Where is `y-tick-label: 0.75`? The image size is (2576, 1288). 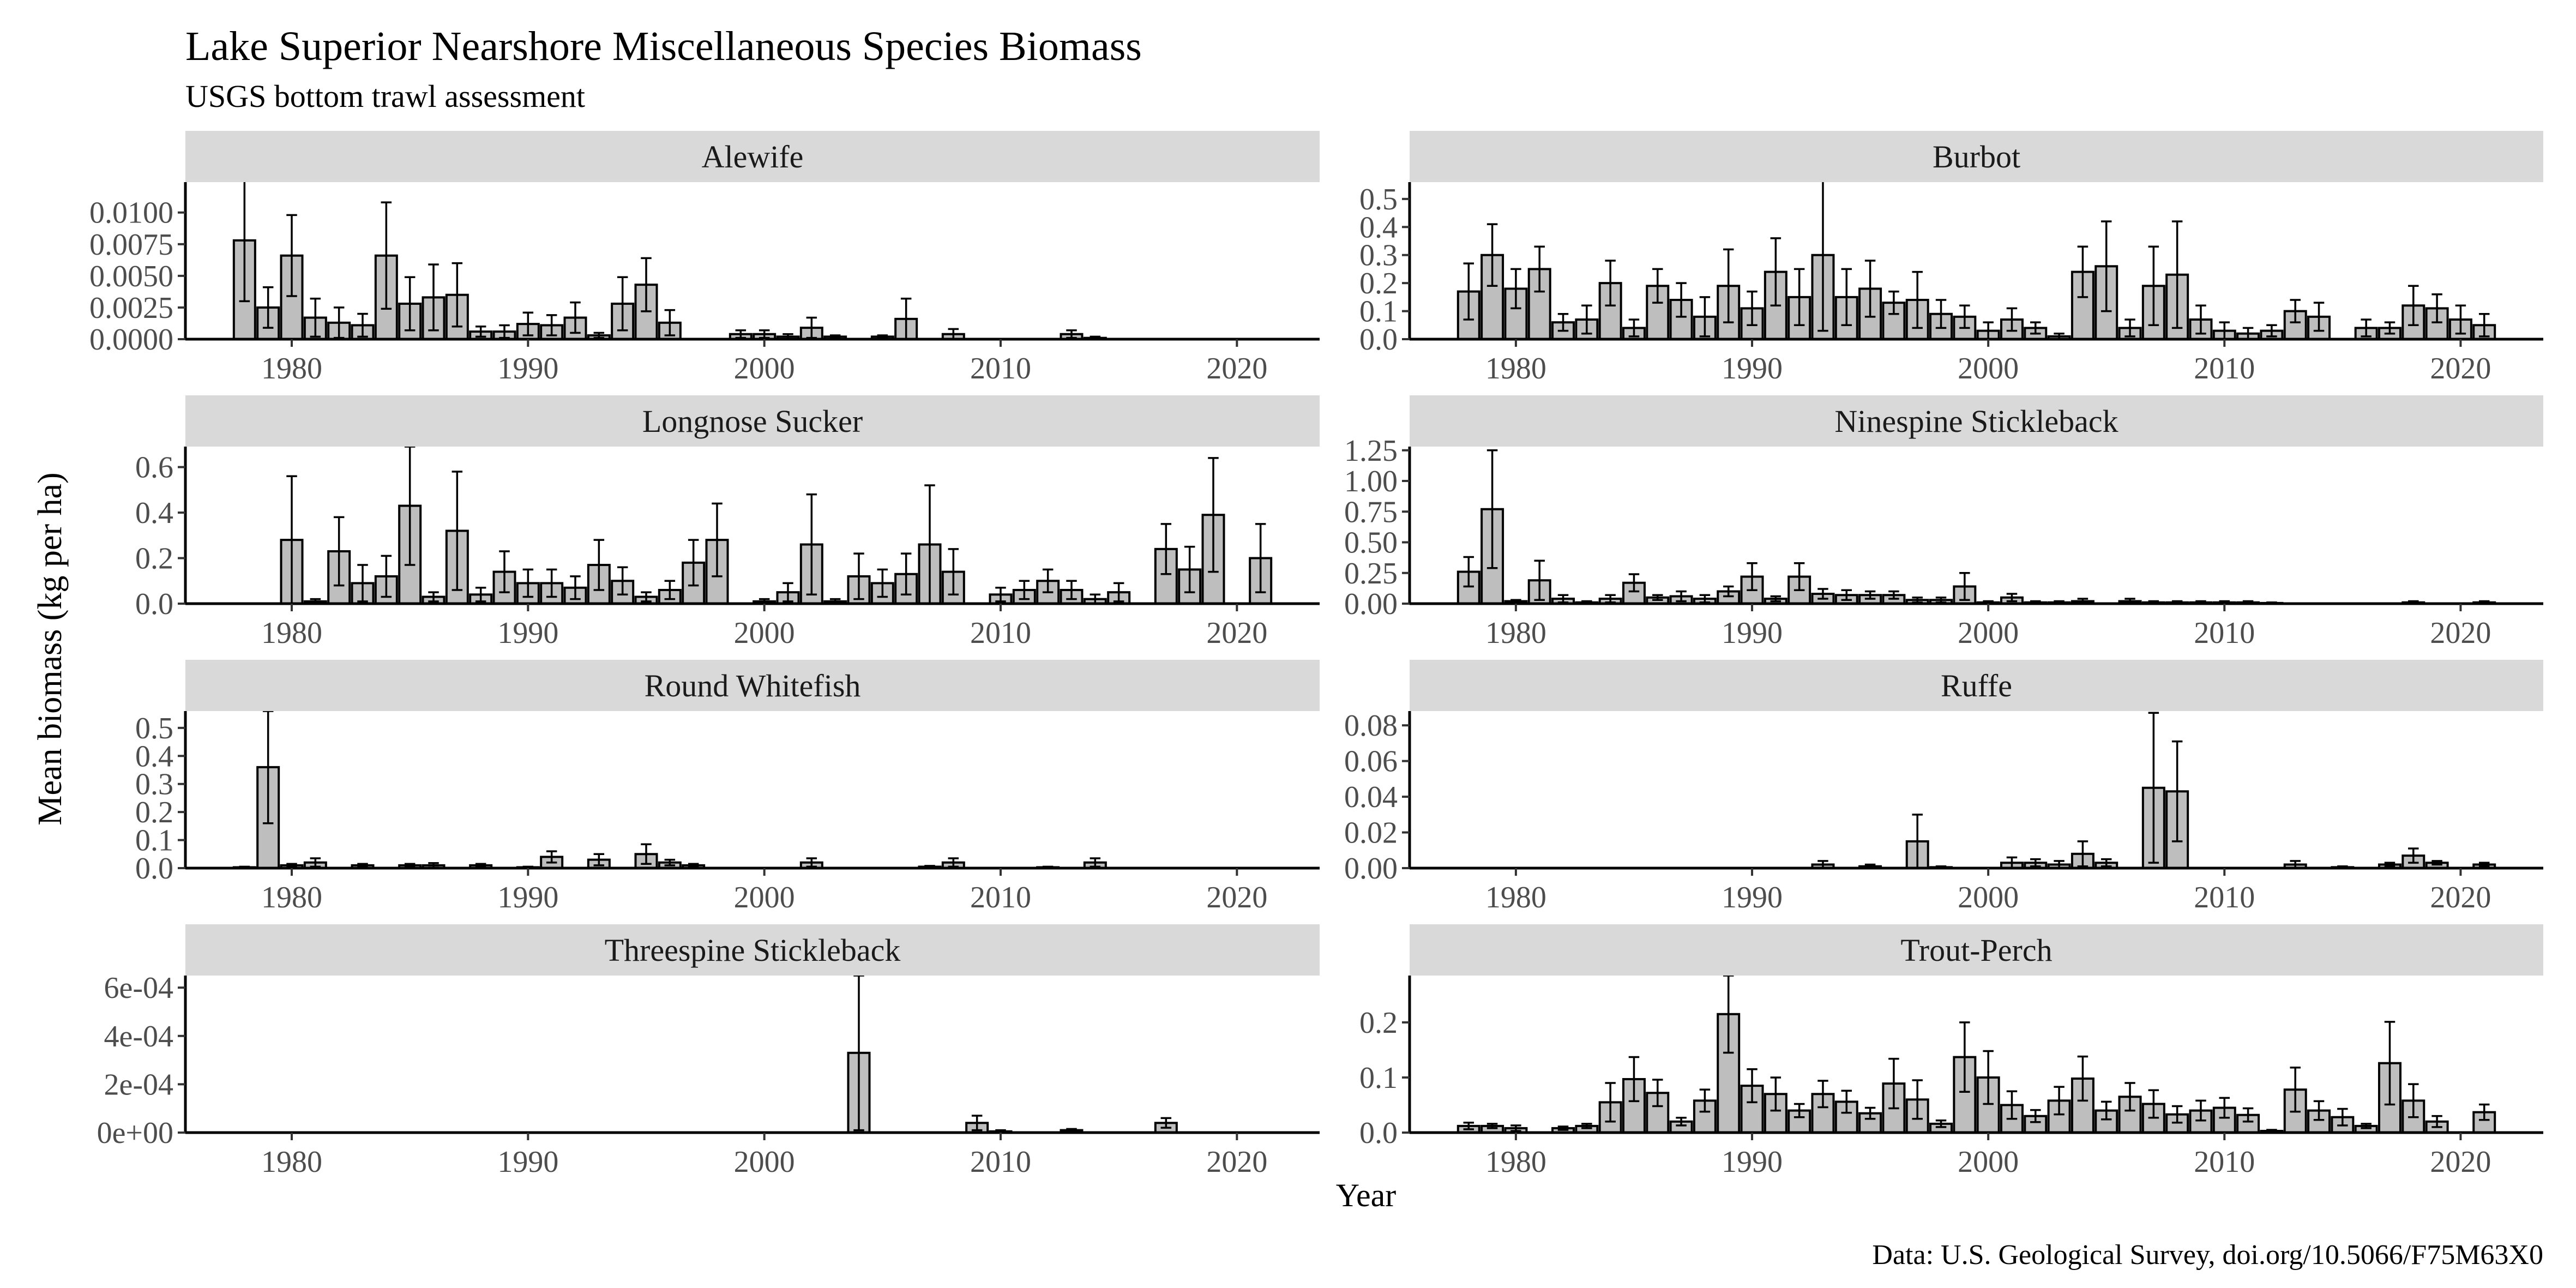
y-tick-label: 0.75 is located at coordinates (1371, 512).